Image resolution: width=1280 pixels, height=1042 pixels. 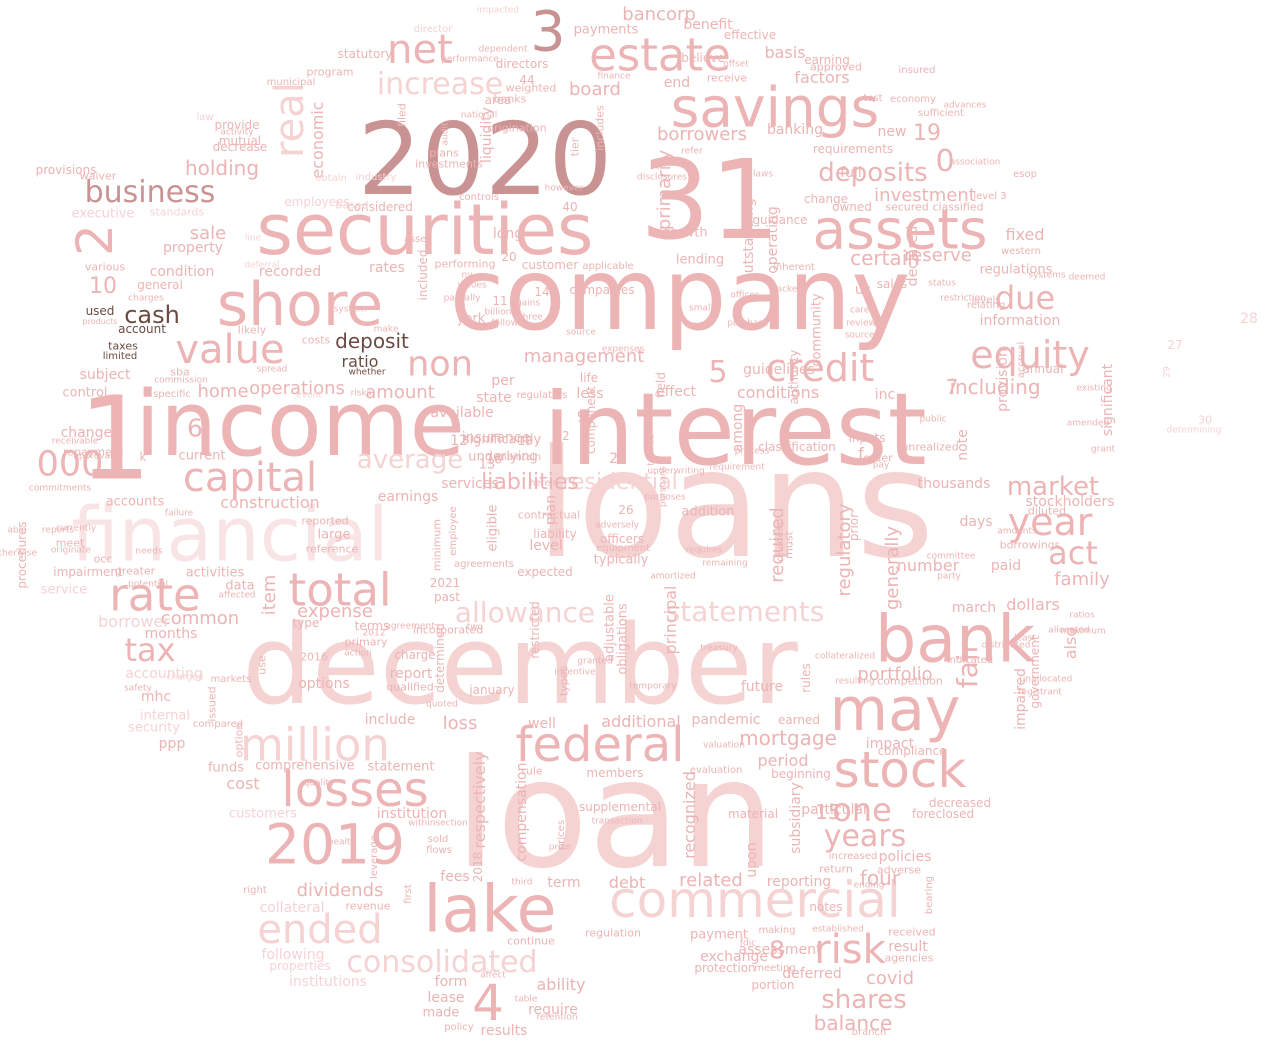 I want to click on cloud-word: revenue, so click(x=368, y=906).